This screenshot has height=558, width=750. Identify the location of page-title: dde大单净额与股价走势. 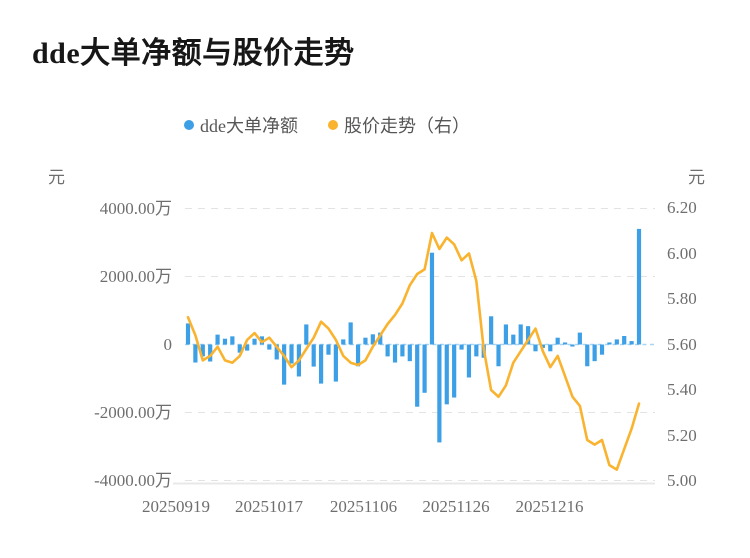
(193, 53).